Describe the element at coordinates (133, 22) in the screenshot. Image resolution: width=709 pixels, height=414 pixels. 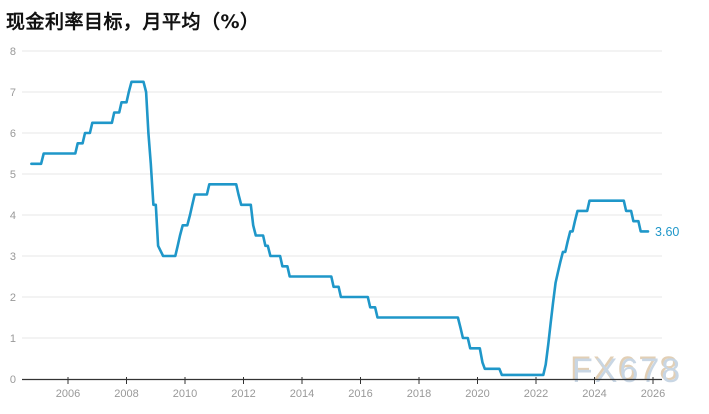
I see `chart-title: 现金利率目标，月平均（%）` at that location.